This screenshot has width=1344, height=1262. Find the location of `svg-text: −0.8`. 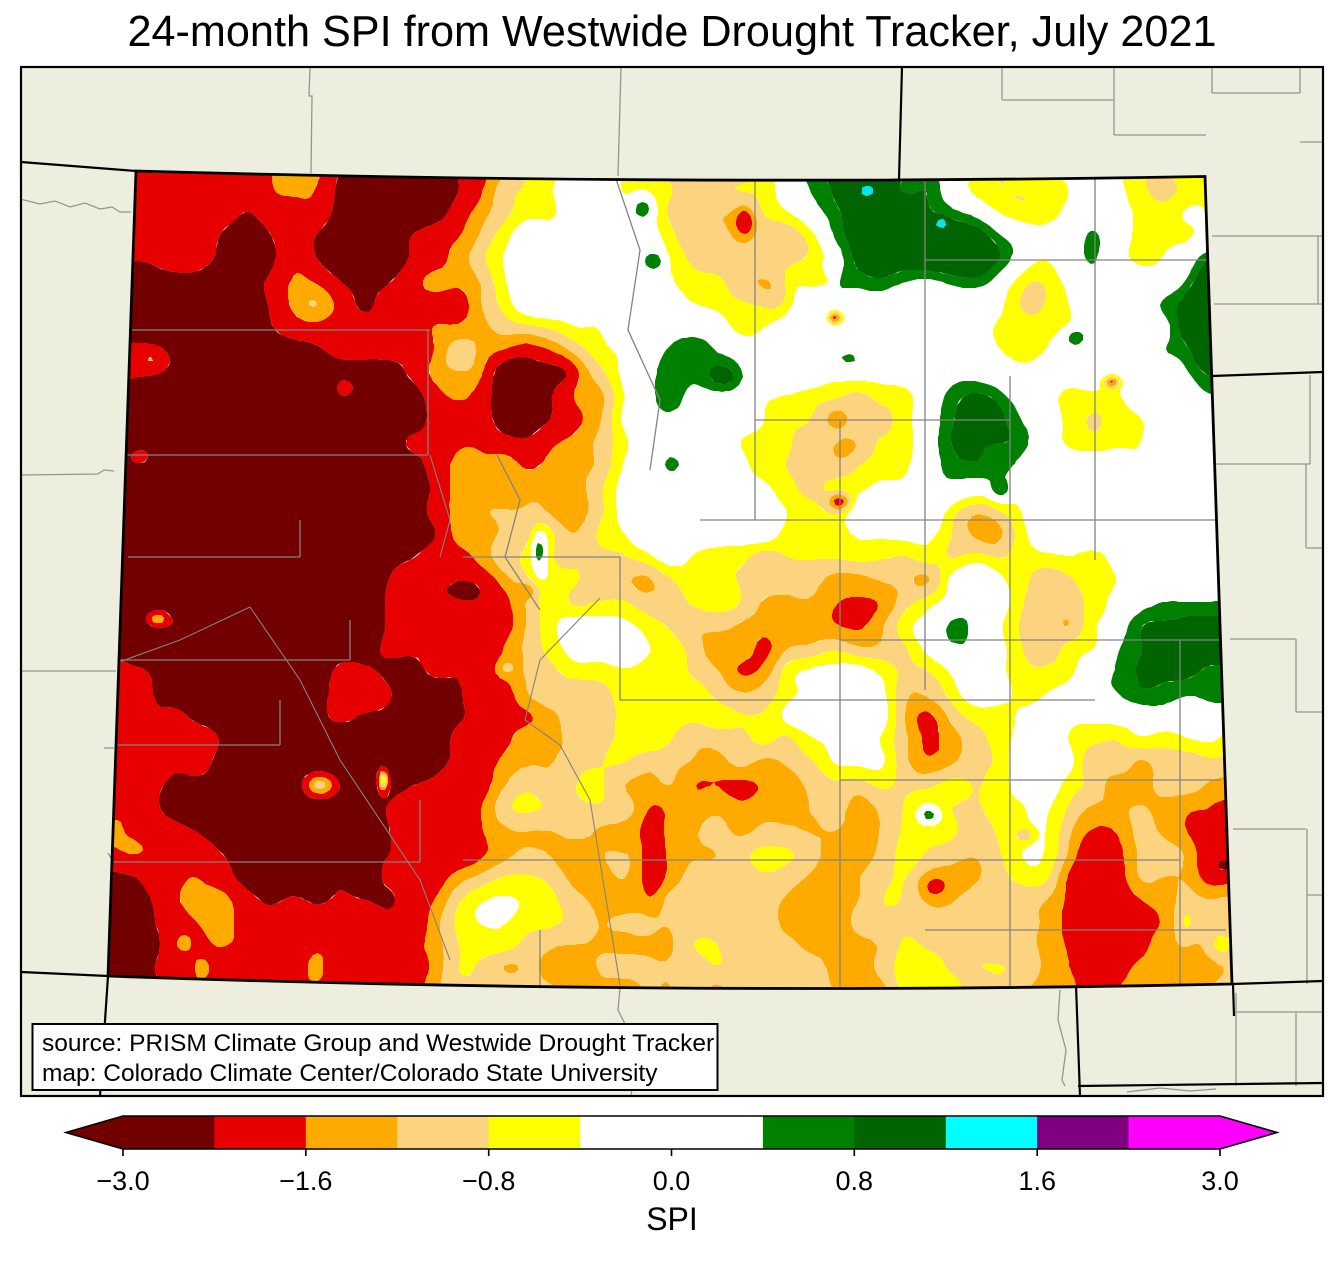

svg-text: −0.8 is located at coordinates (488, 1181).